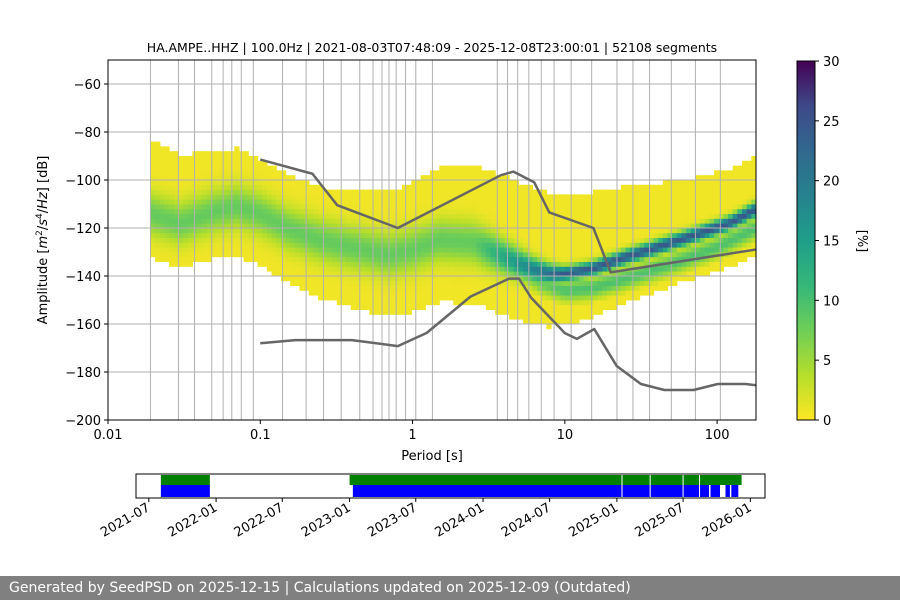 The height and width of the screenshot is (600, 900). I want to click on heatmap-cell-2047, so click(530, 255).